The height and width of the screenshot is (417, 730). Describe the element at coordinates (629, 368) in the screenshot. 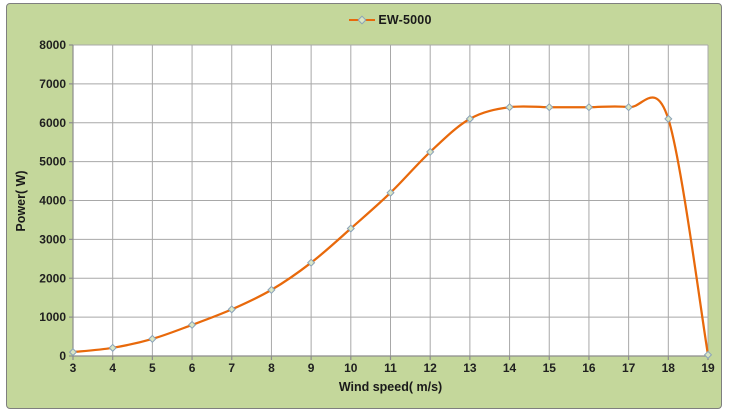

I see `x-tick-label: 17` at that location.